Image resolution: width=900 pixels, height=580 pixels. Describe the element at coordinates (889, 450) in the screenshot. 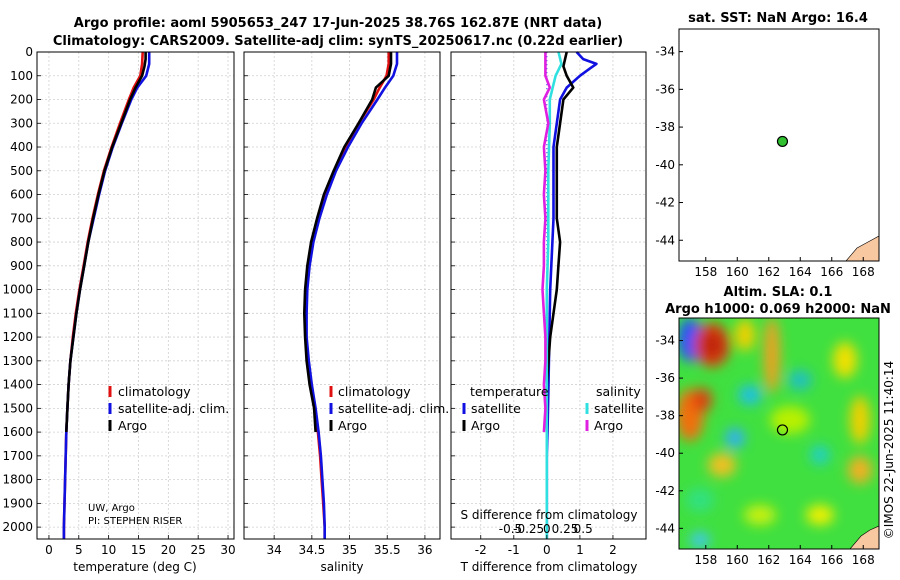

I see `imos-stamp: ©IMOS 22-Jun-2025 11:40:14` at that location.